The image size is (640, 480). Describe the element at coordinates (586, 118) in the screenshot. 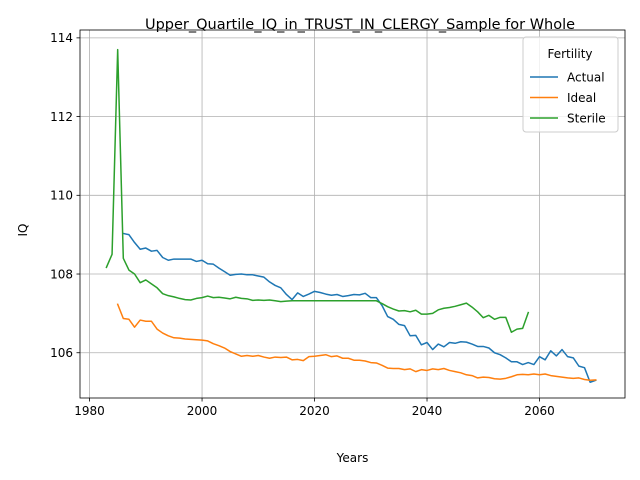

I see `legend-label-sterile: Sterile` at that location.